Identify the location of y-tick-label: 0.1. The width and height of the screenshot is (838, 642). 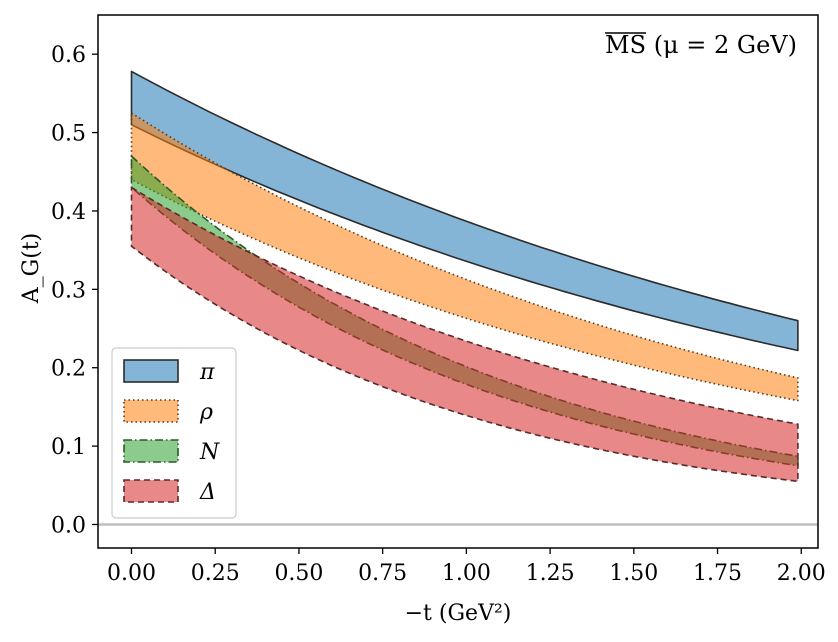
(68, 447).